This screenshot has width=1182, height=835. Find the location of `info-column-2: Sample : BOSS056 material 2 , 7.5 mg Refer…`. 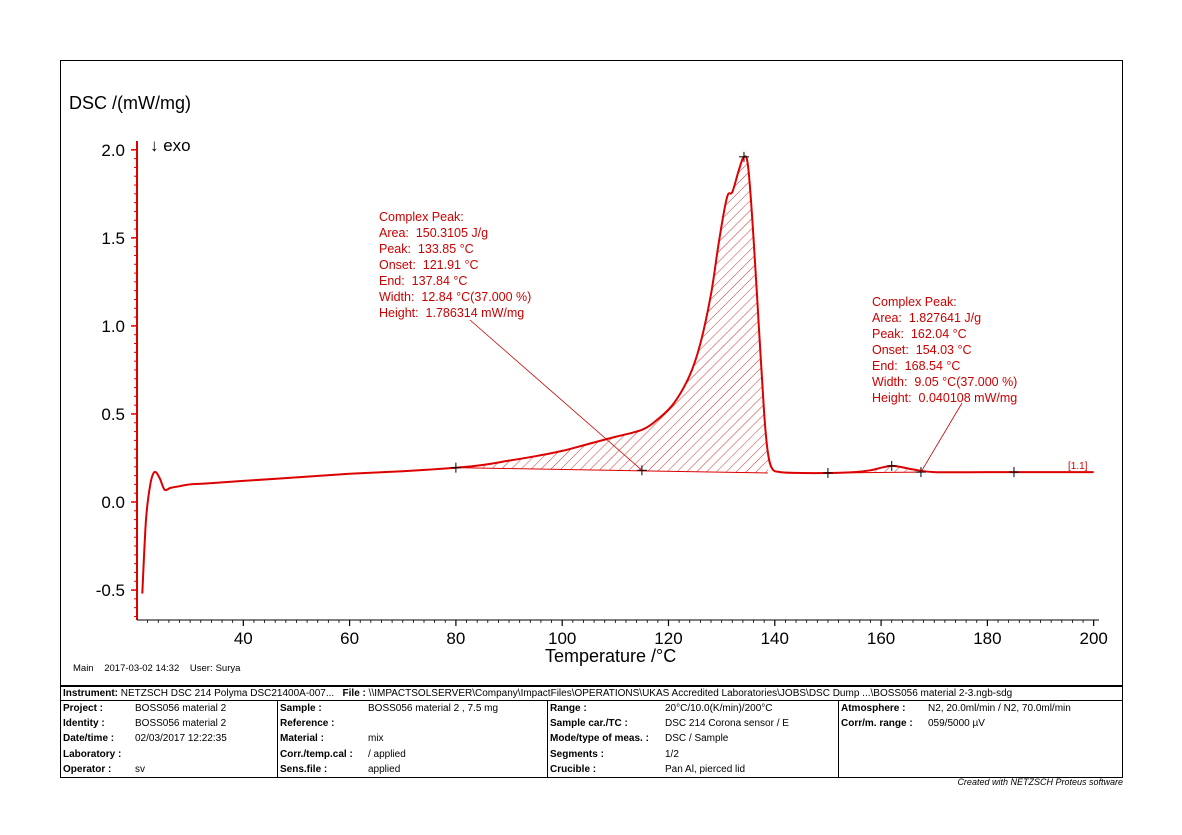

info-column-2: Sample : BOSS056 material 2 , 7.5 mg Refer… is located at coordinates (412, 739).